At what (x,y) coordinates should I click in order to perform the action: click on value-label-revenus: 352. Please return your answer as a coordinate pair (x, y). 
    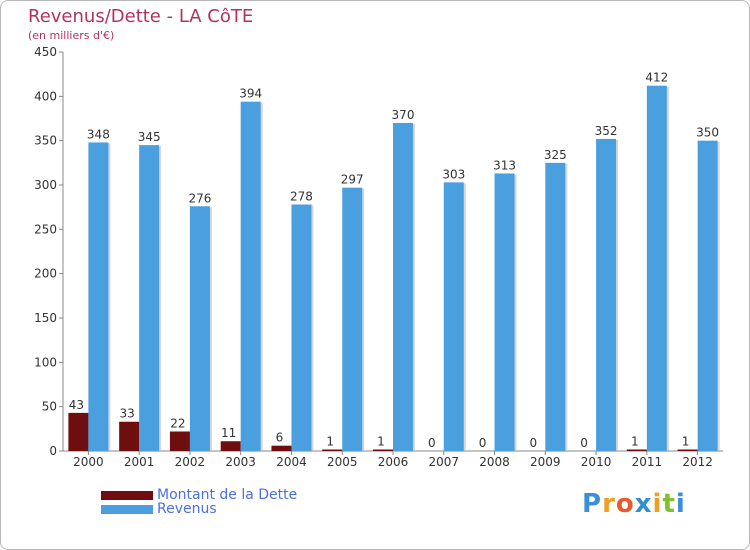
    Looking at the image, I should click on (606, 131).